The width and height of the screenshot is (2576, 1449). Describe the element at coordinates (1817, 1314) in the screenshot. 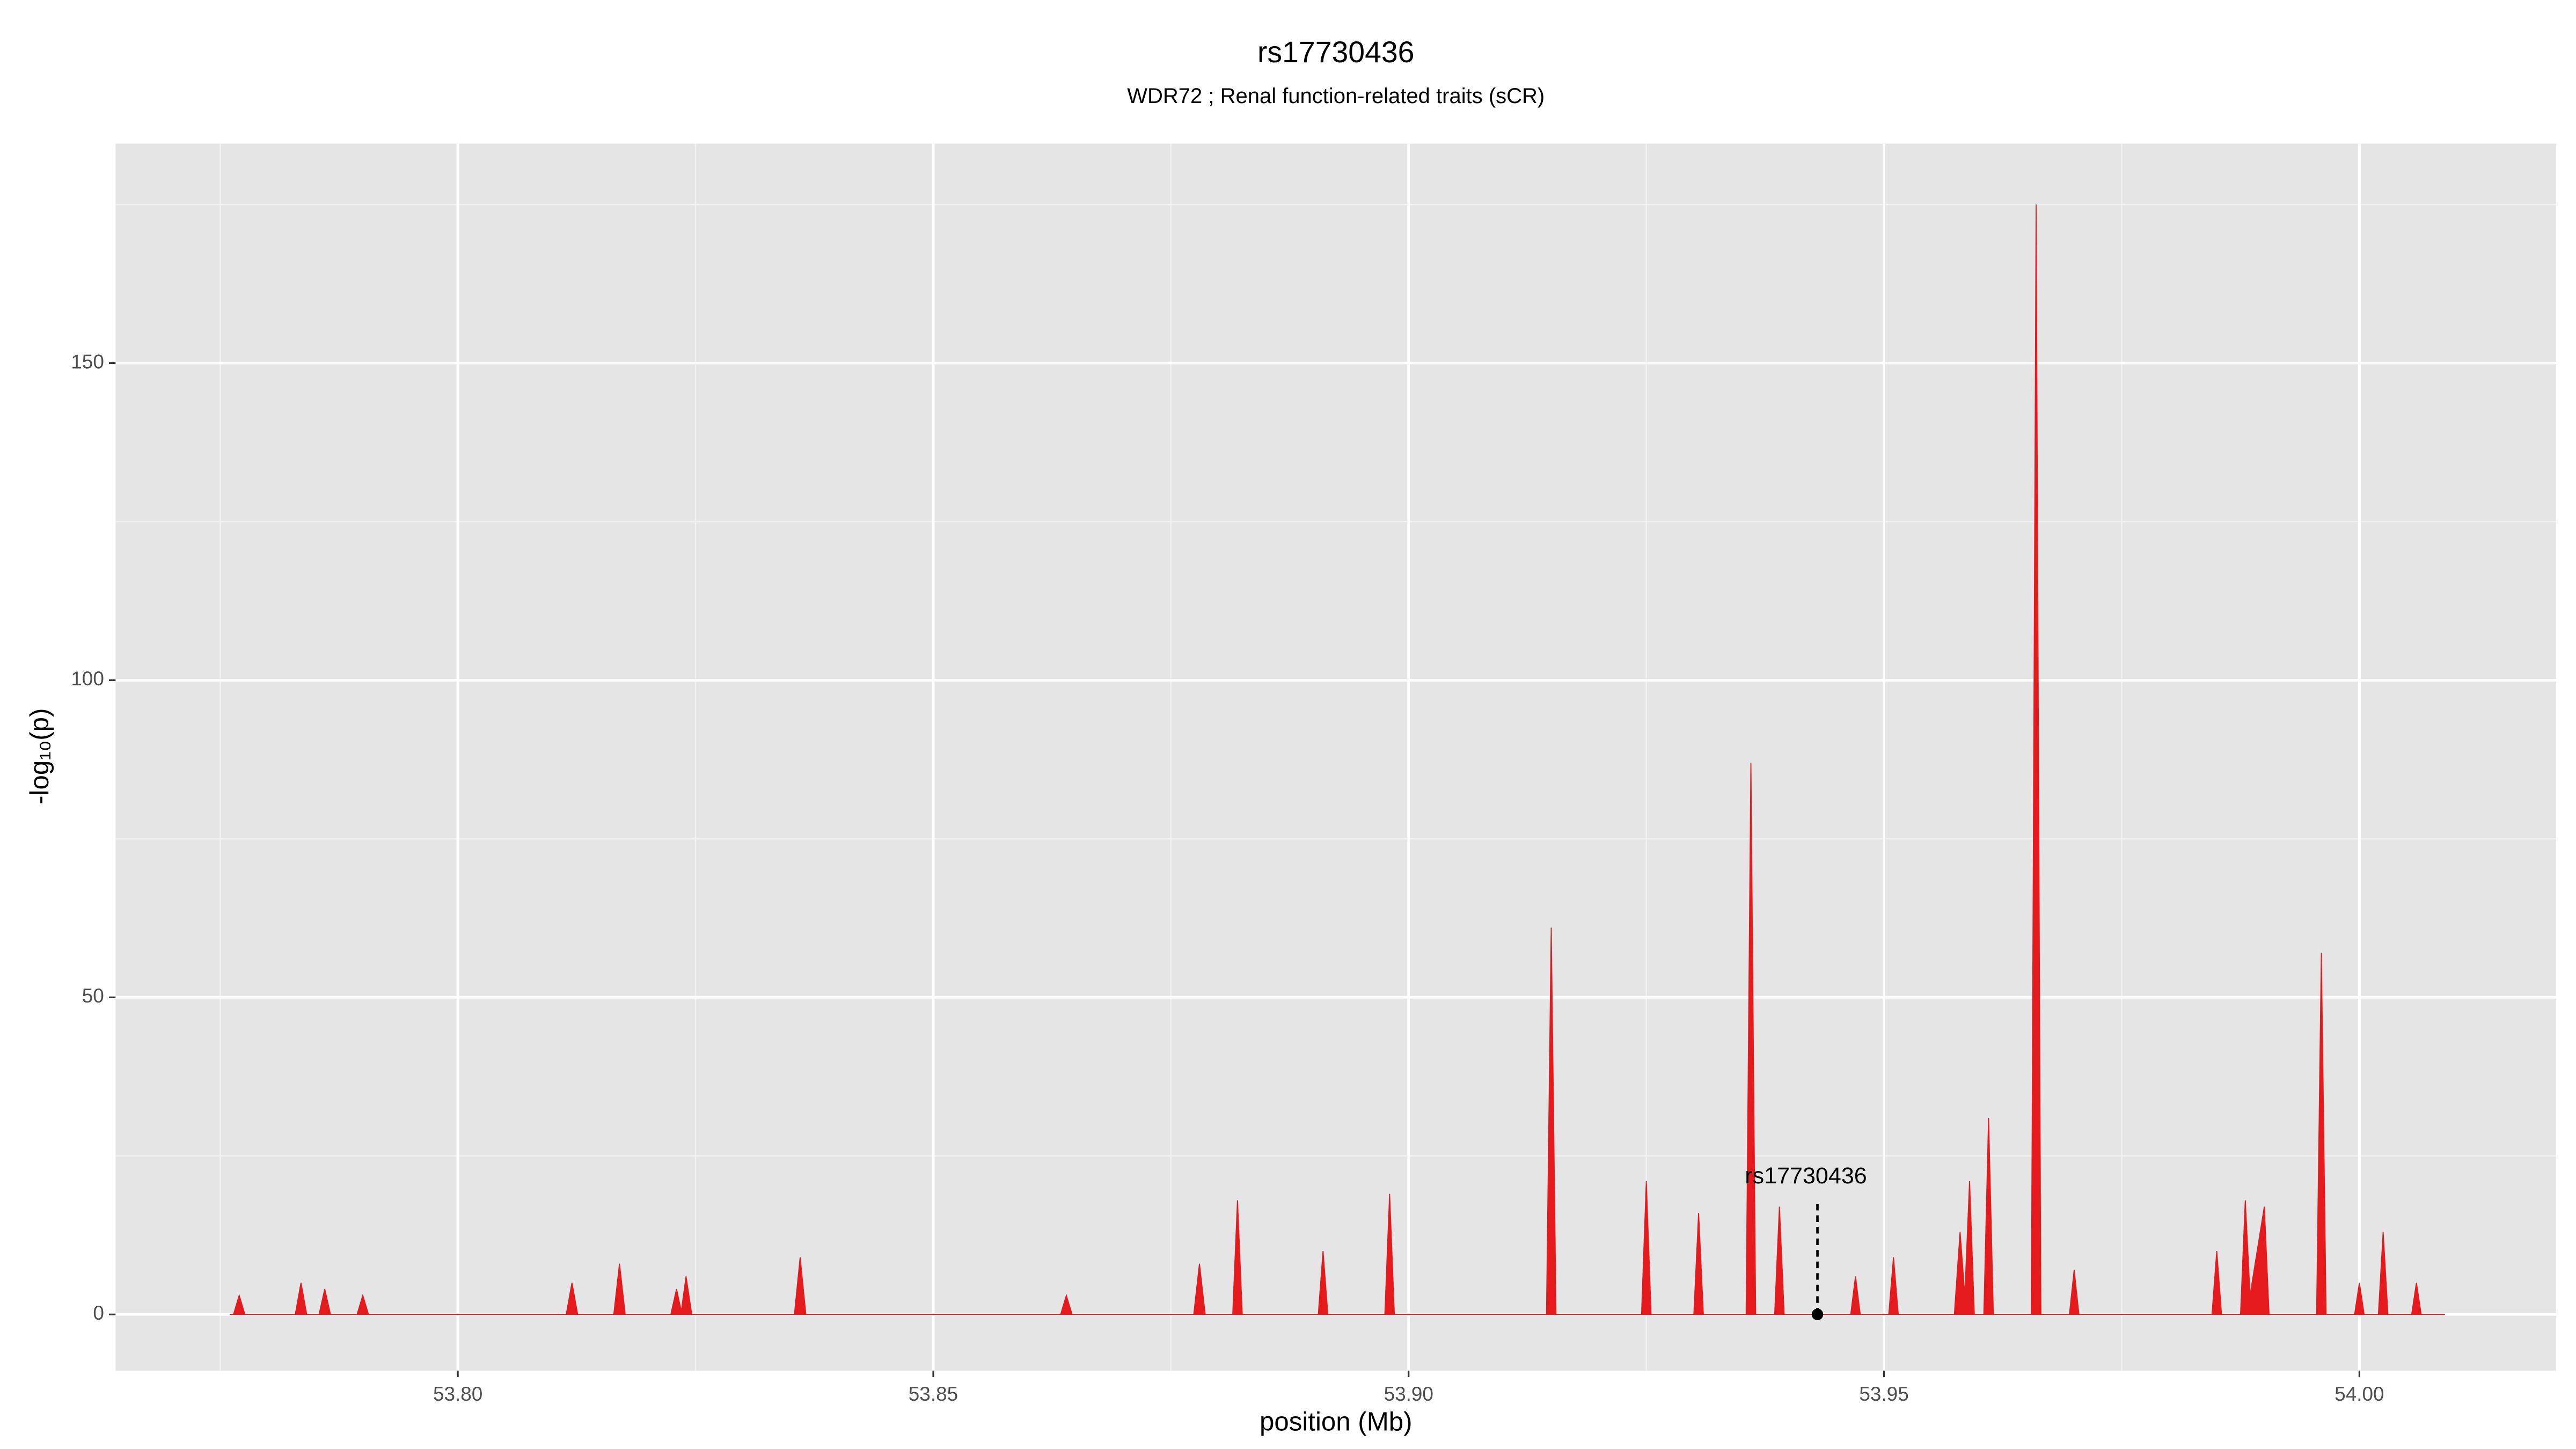

I see `annotation-point` at that location.